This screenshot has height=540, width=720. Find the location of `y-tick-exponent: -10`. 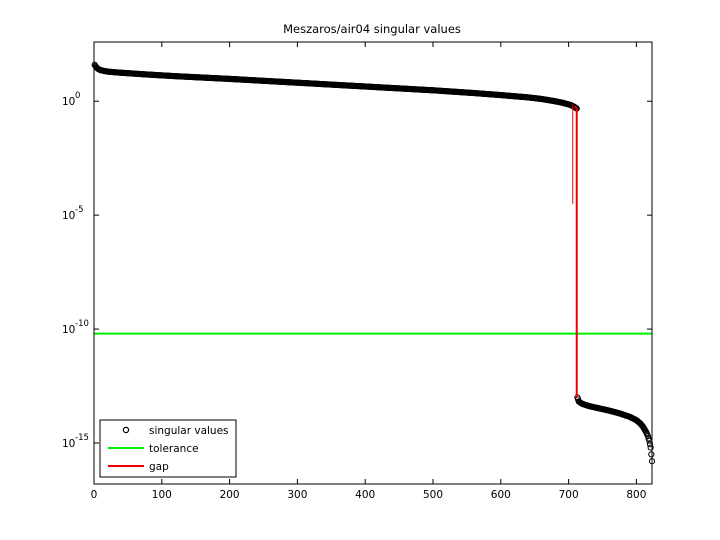

y-tick-exponent: -10 is located at coordinates (82, 324).